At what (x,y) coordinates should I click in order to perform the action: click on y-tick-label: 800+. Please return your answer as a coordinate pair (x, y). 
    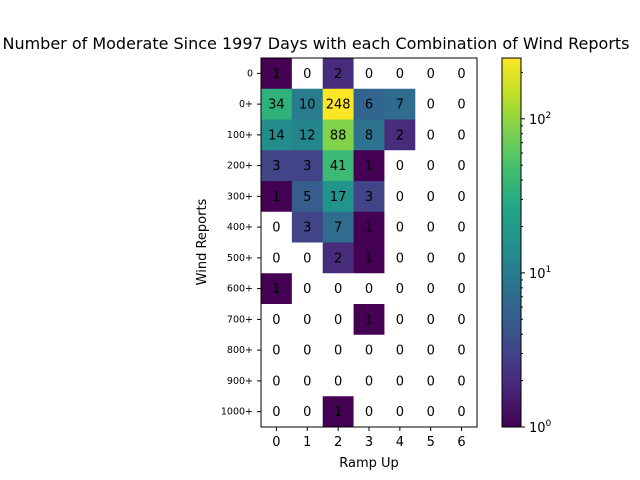
    Looking at the image, I should click on (240, 350).